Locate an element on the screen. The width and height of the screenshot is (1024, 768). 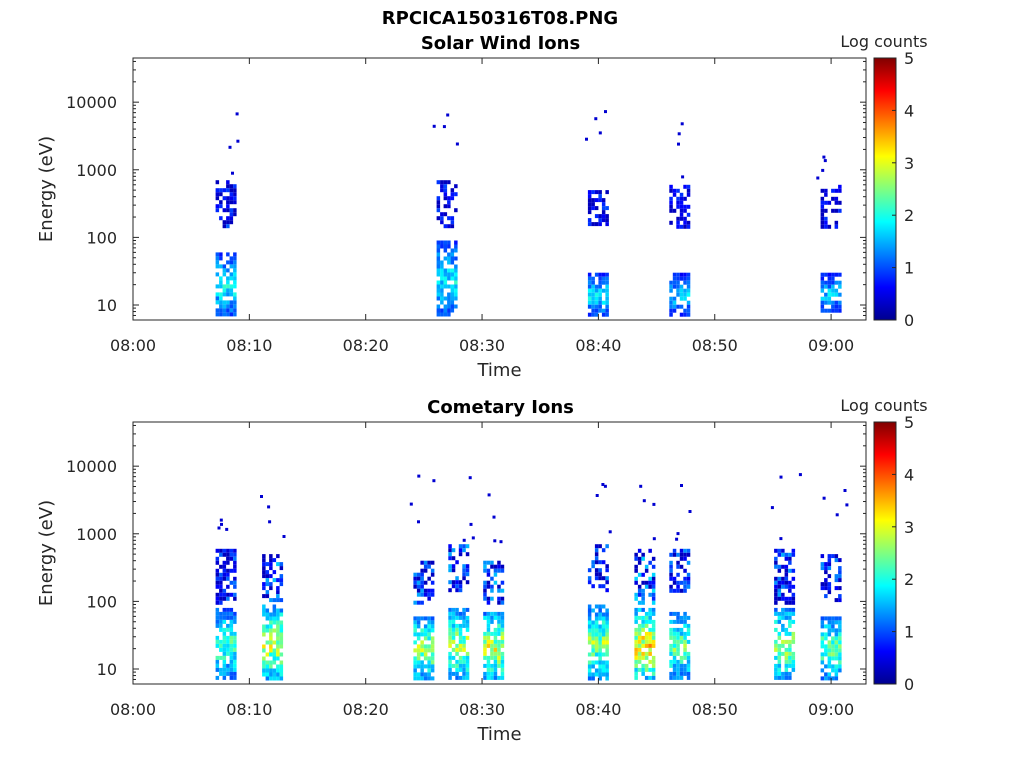
panel-title: Solar Wind Ions is located at coordinates (500, 43).